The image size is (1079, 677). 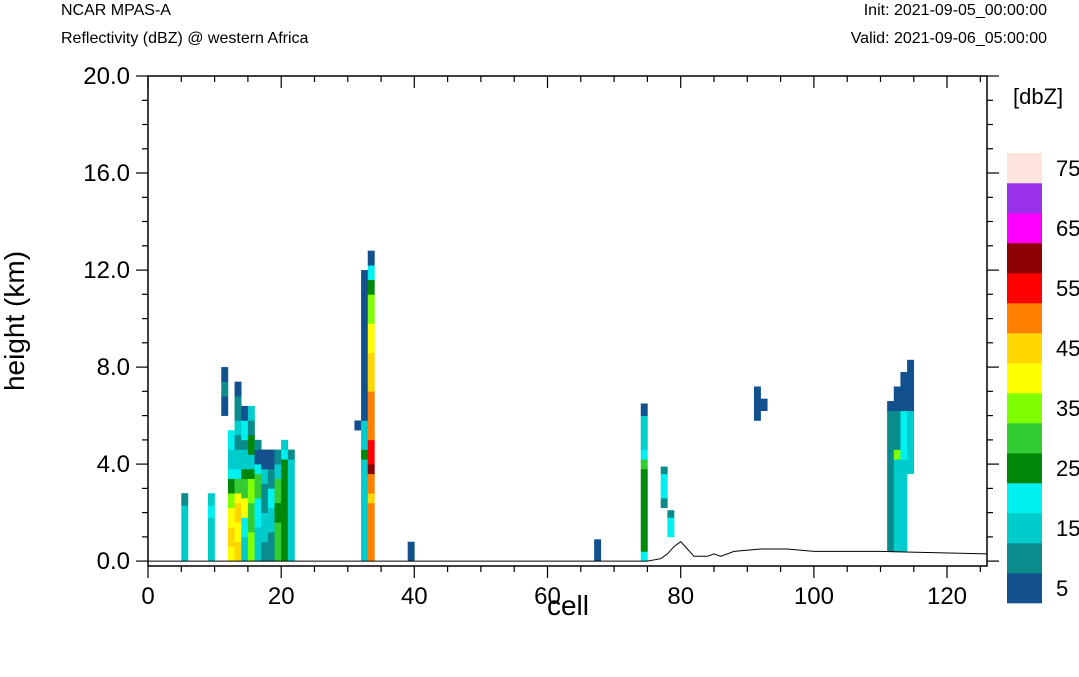 What do you see at coordinates (1067, 528) in the screenshot?
I see `colorbar-label: 15` at bounding box center [1067, 528].